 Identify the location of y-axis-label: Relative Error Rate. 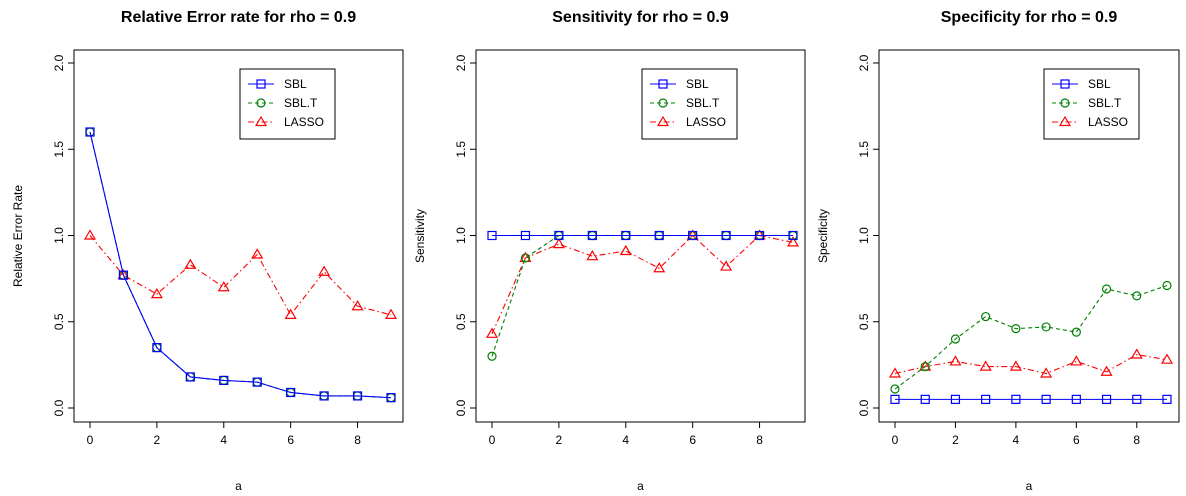
(18, 236).